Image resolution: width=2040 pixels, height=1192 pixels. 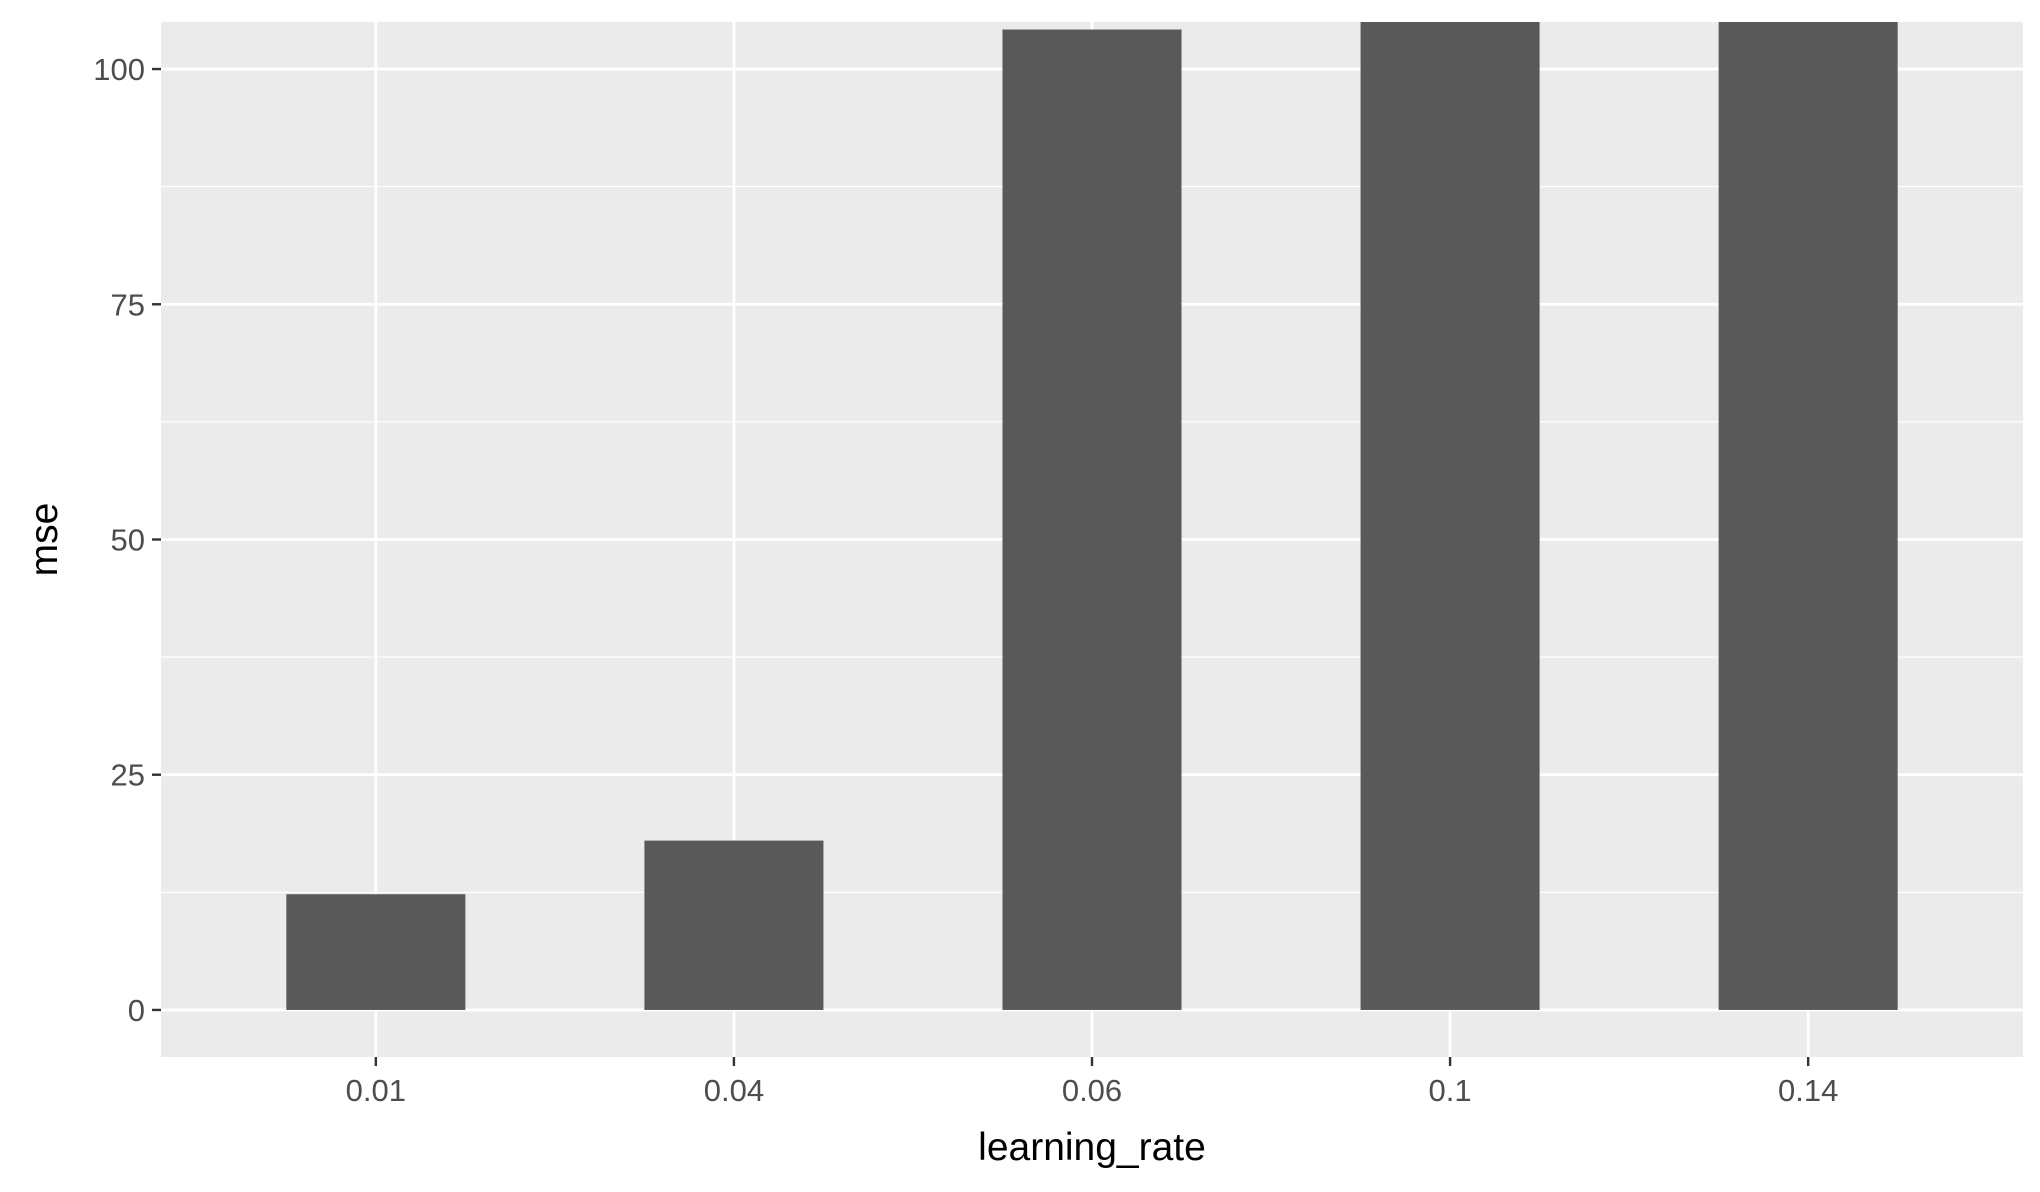 I want to click on y-tick-label: 50, so click(x=128, y=540).